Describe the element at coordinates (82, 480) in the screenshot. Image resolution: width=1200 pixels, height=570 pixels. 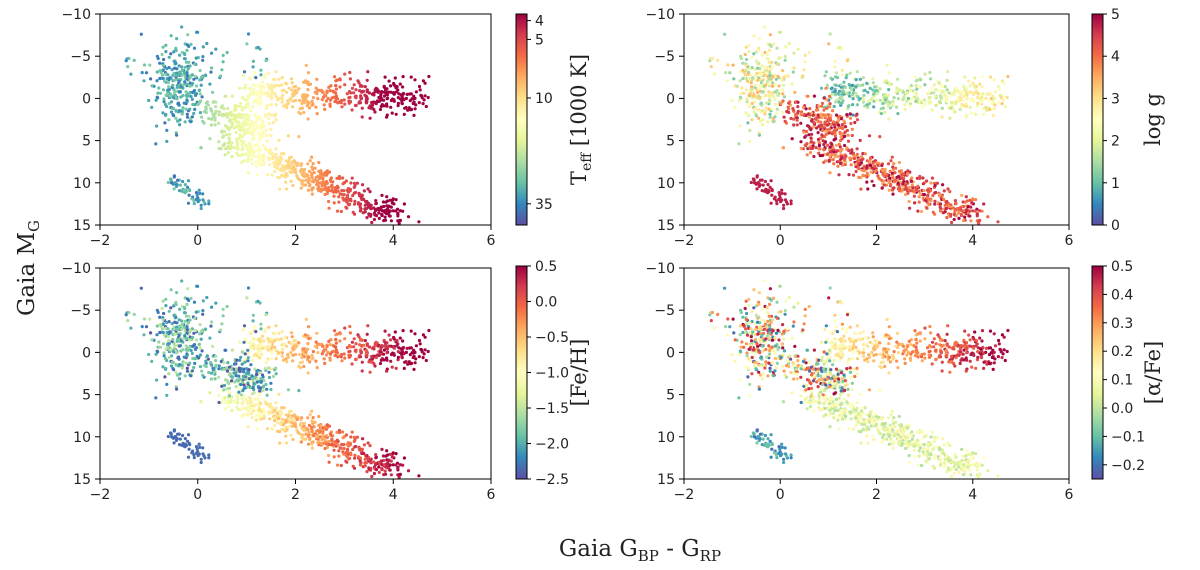
I see `y-tick-label: 15` at that location.